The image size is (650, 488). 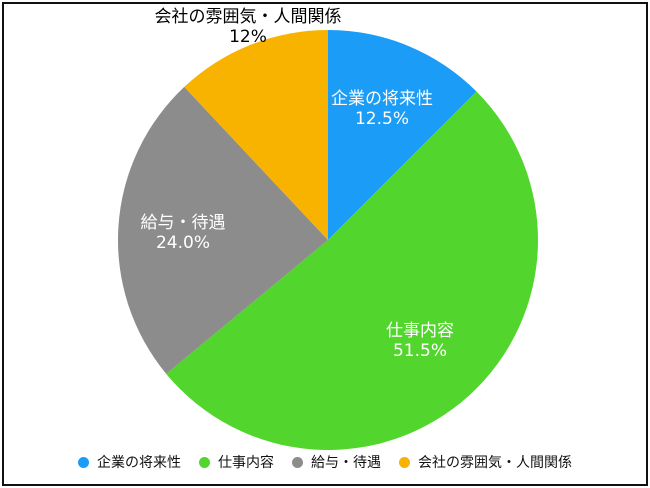 I want to click on legend-item: 会社の雰囲気・人間関係, so click(x=485, y=462).